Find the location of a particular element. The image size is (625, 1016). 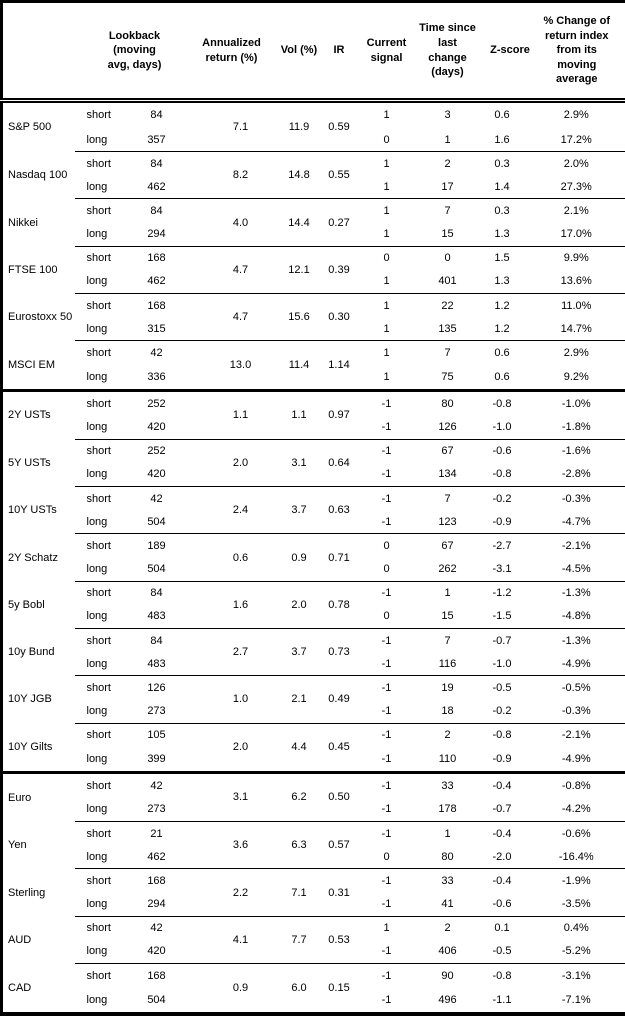

z-score-cell: -0.6 is located at coordinates (502, 904).